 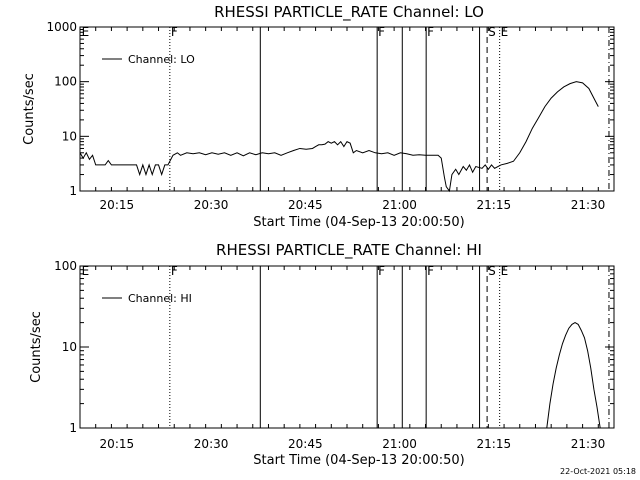 What do you see at coordinates (349, 12) in the screenshot?
I see `chart-title: RHESSI PARTICLE_RATE Channel: LO` at bounding box center [349, 12].